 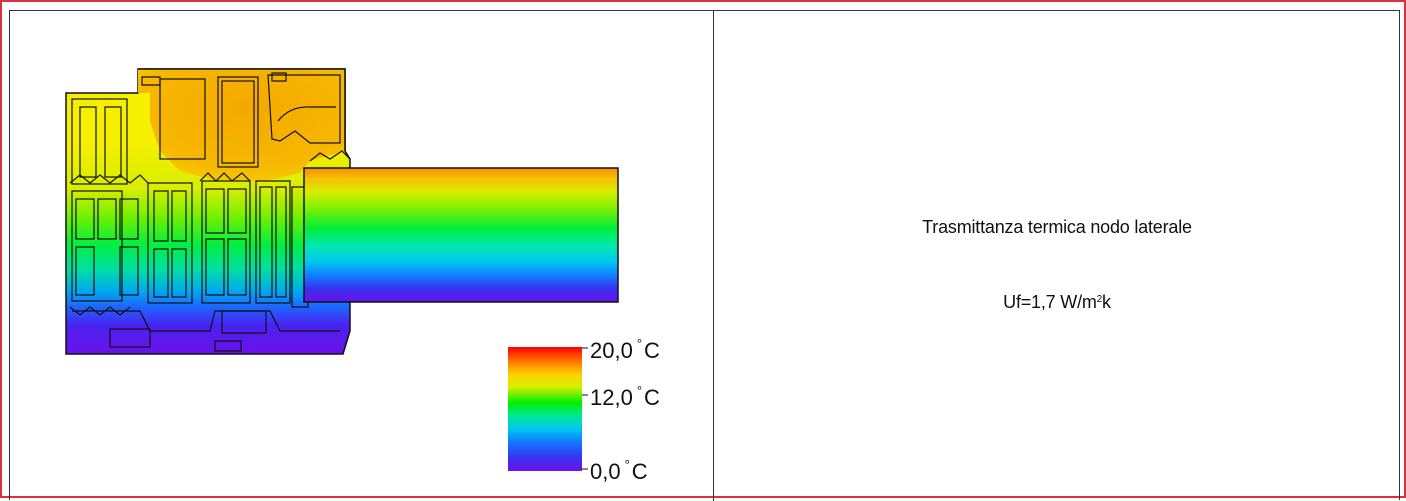 What do you see at coordinates (611, 350) in the screenshot?
I see `legend-max-value: 20,0` at bounding box center [611, 350].